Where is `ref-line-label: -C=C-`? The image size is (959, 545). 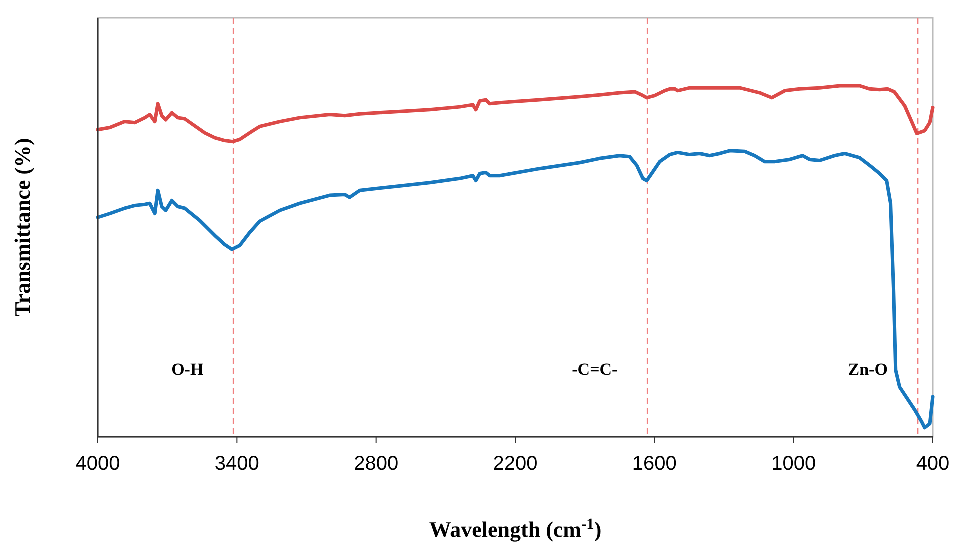
ref-line-label: -C=C- is located at coordinates (595, 369).